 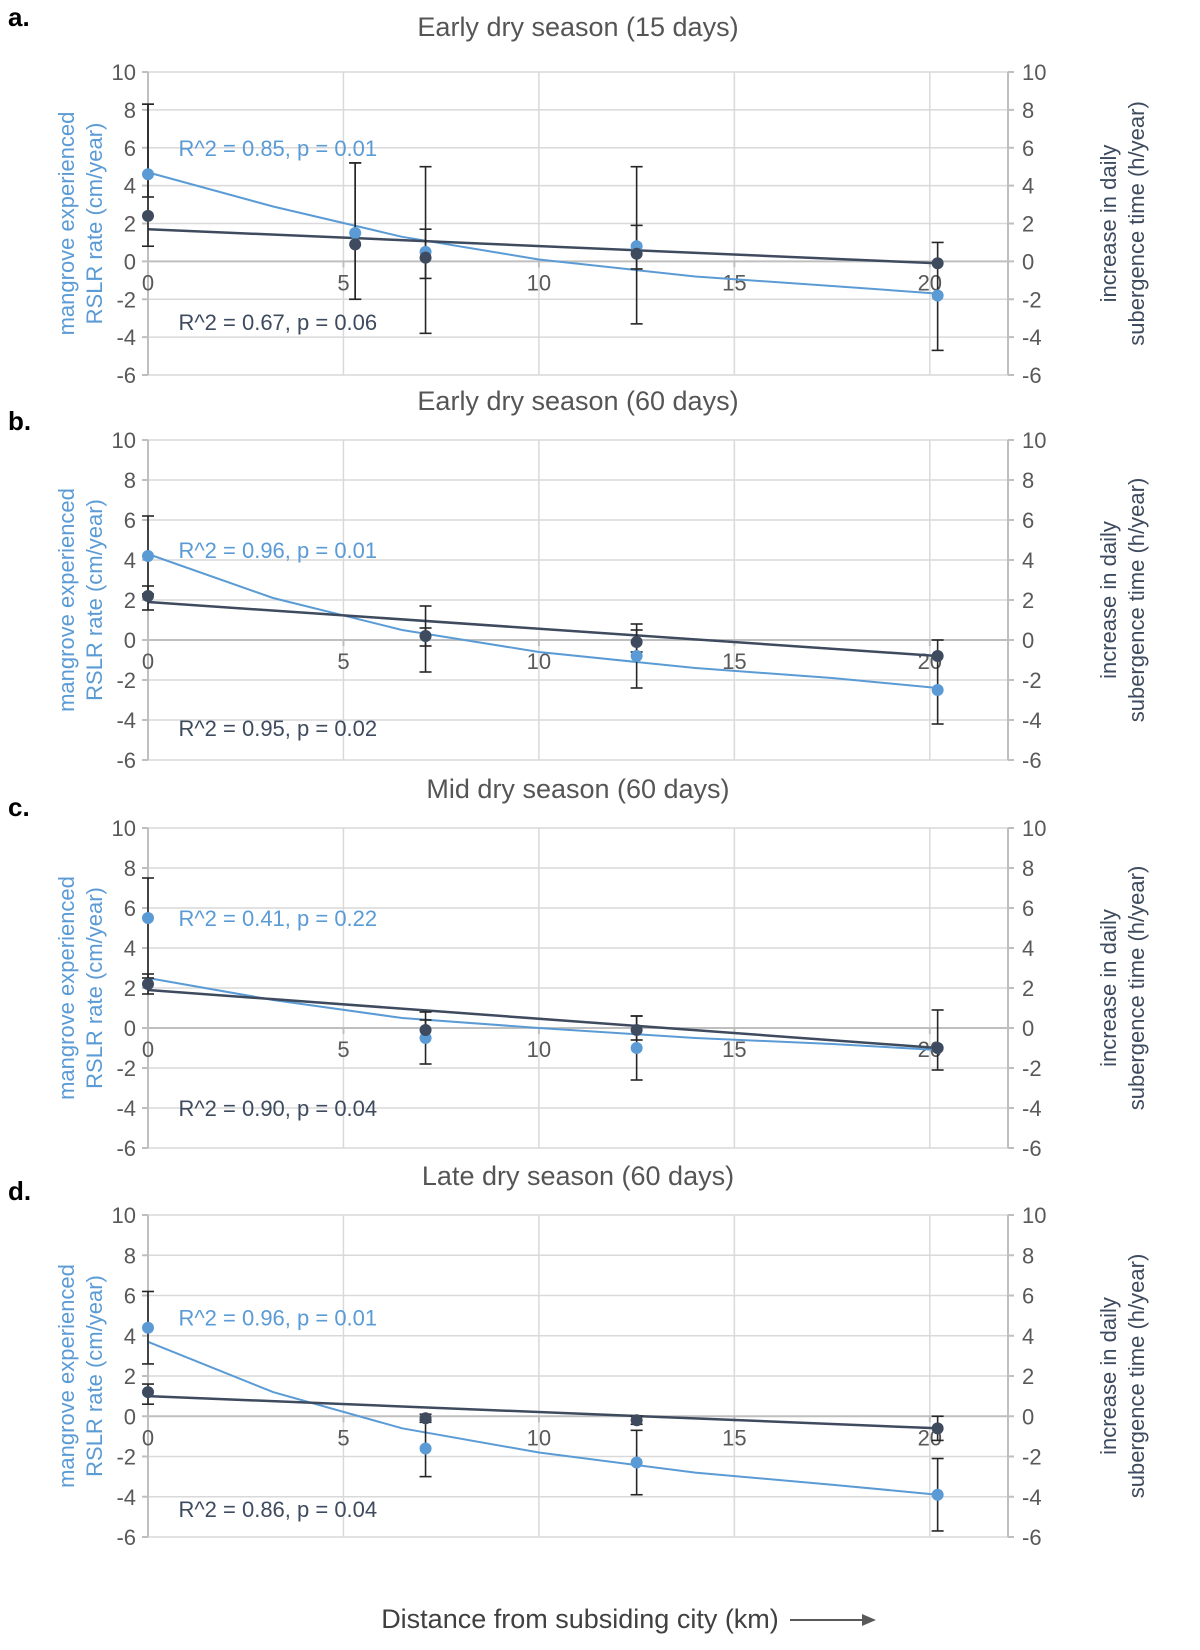 I want to click on regression-annotation-rslr: R^2 = 0.85, p = 0.01, so click(x=277, y=148).